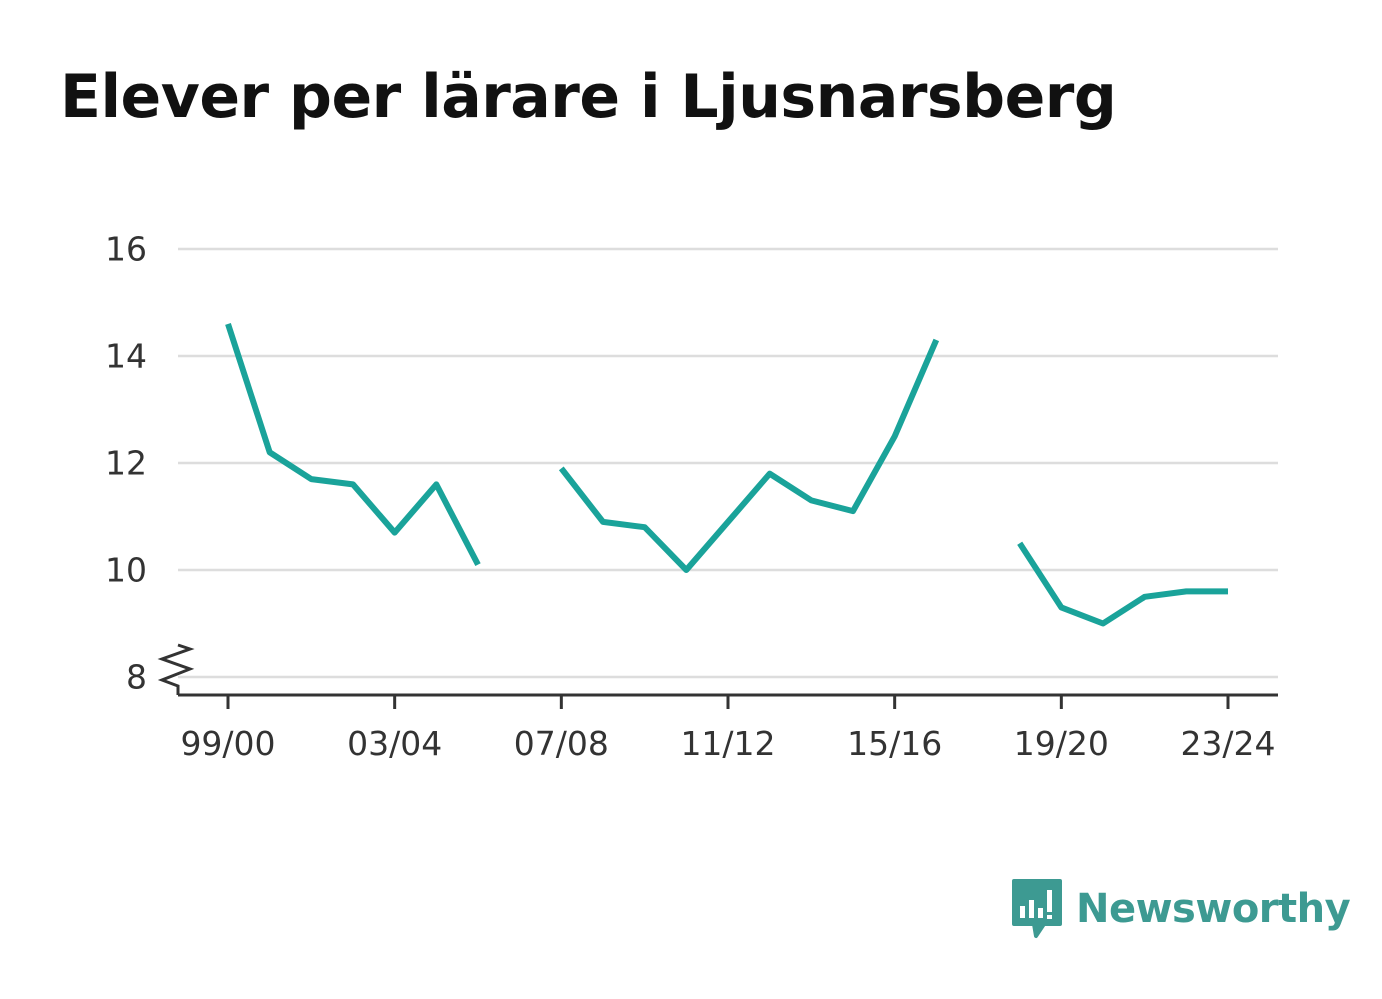 The image size is (1382, 999). I want to click on newsworthy-brand: Newsworthy, so click(1180, 909).